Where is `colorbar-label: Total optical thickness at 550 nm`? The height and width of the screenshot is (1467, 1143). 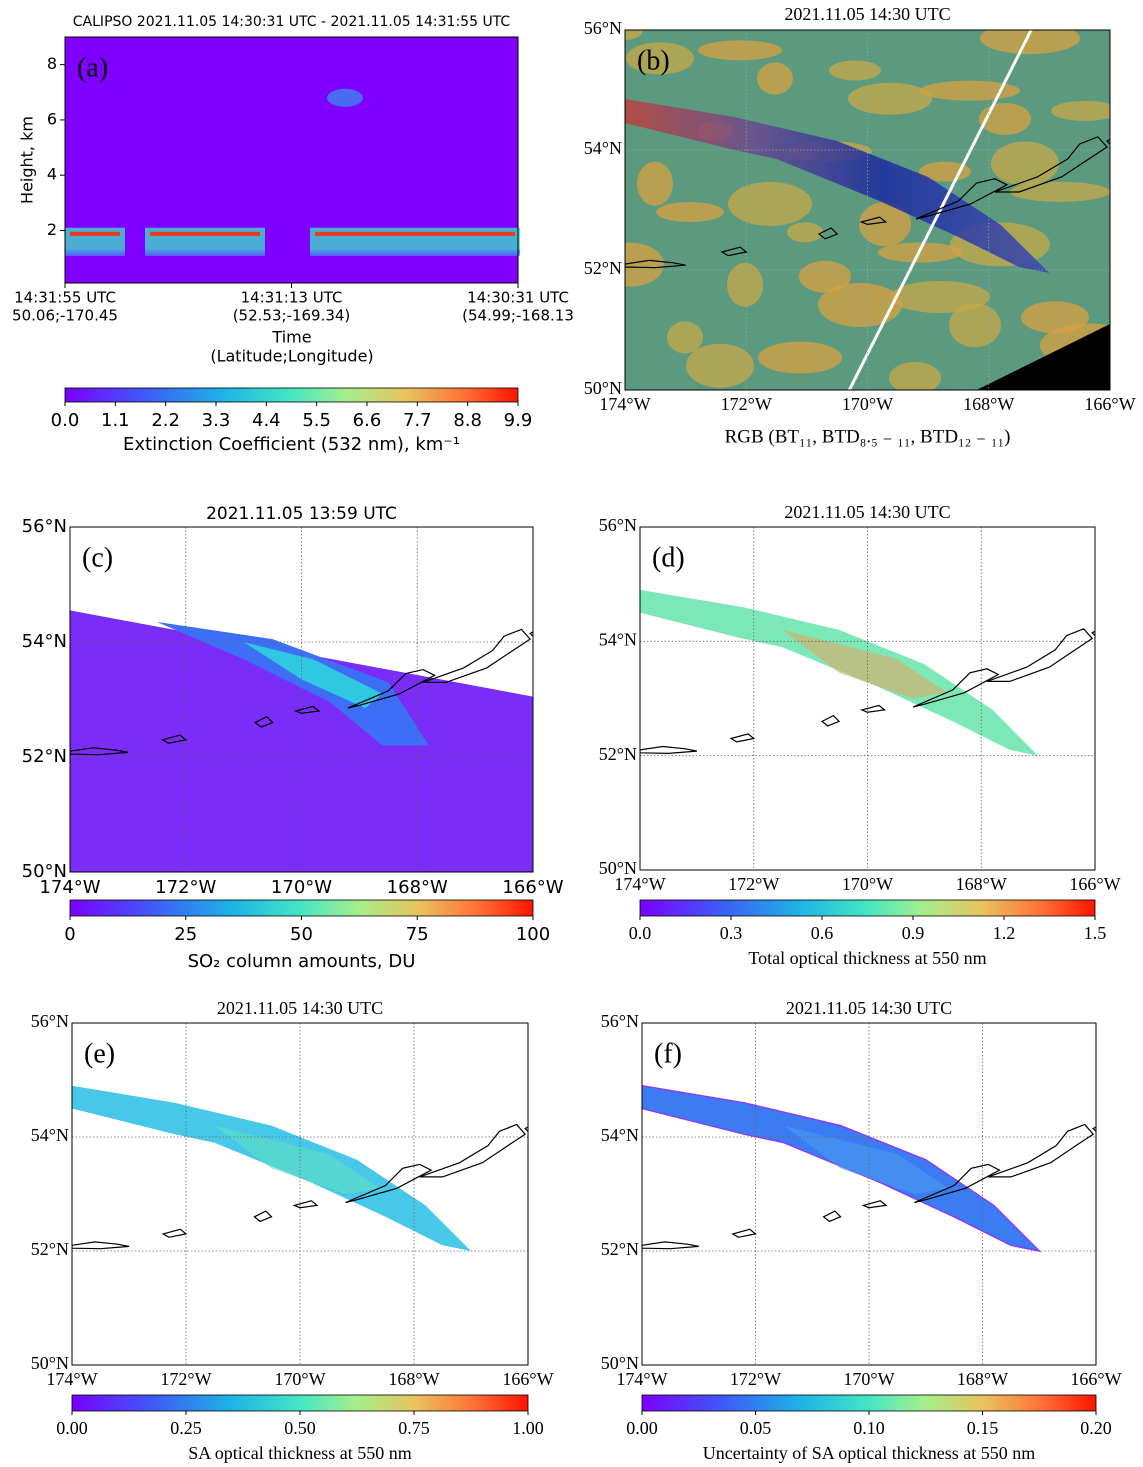
colorbar-label: Total optical thickness at 550 nm is located at coordinates (867, 958).